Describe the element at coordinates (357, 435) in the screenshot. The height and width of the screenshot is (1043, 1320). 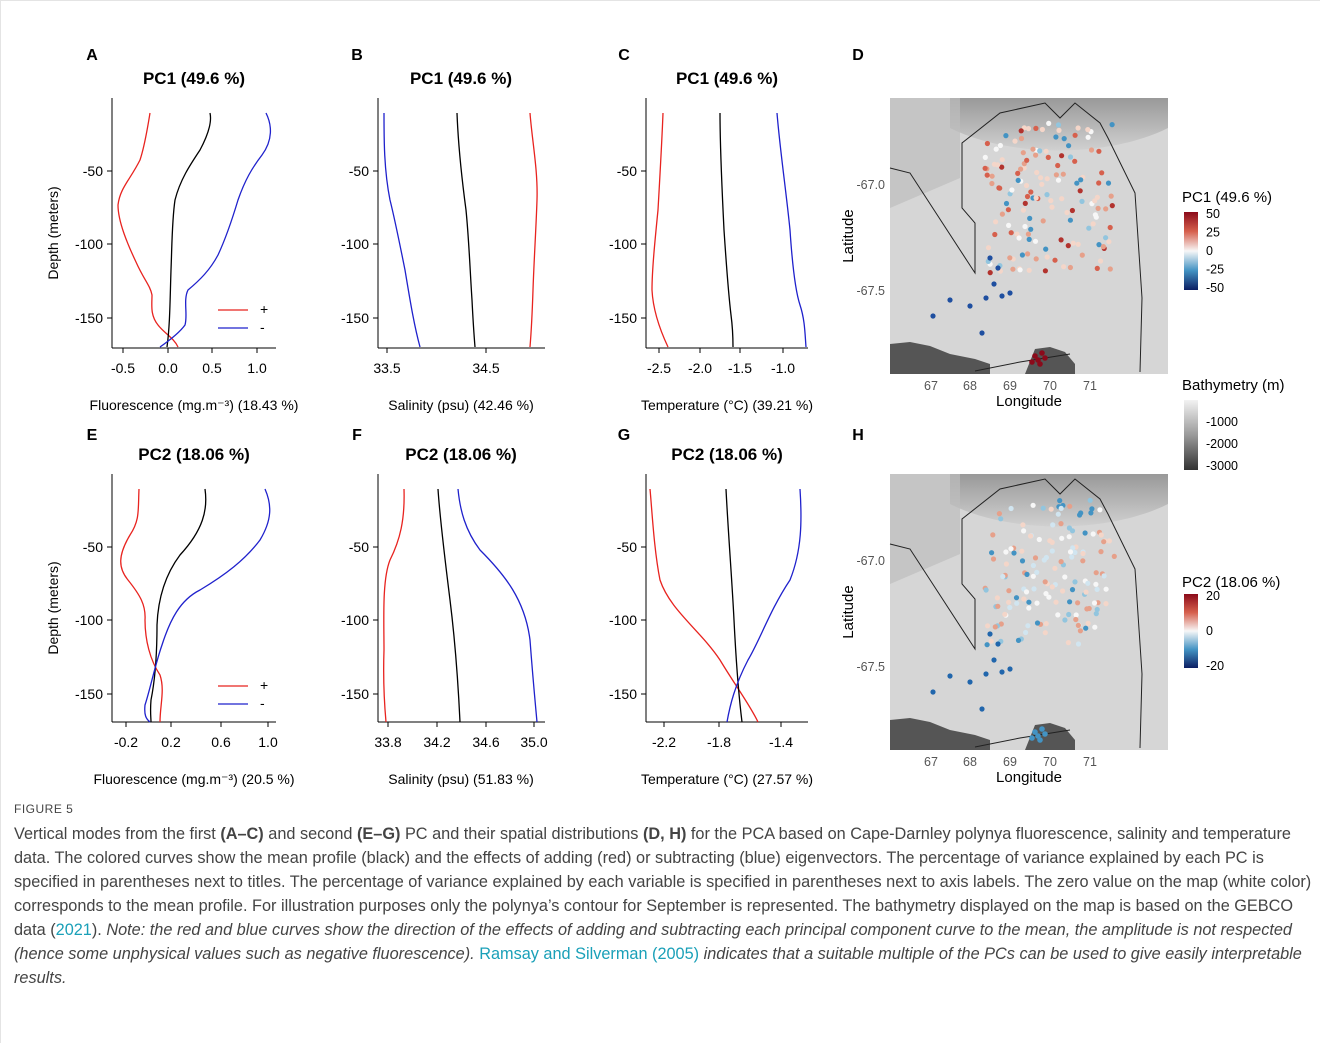
I see `panel-letter: F` at that location.